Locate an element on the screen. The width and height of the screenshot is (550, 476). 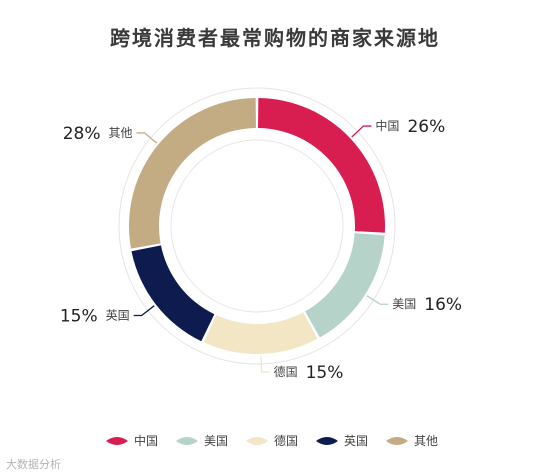
slice-label-percent-2: 15% is located at coordinates (325, 373).